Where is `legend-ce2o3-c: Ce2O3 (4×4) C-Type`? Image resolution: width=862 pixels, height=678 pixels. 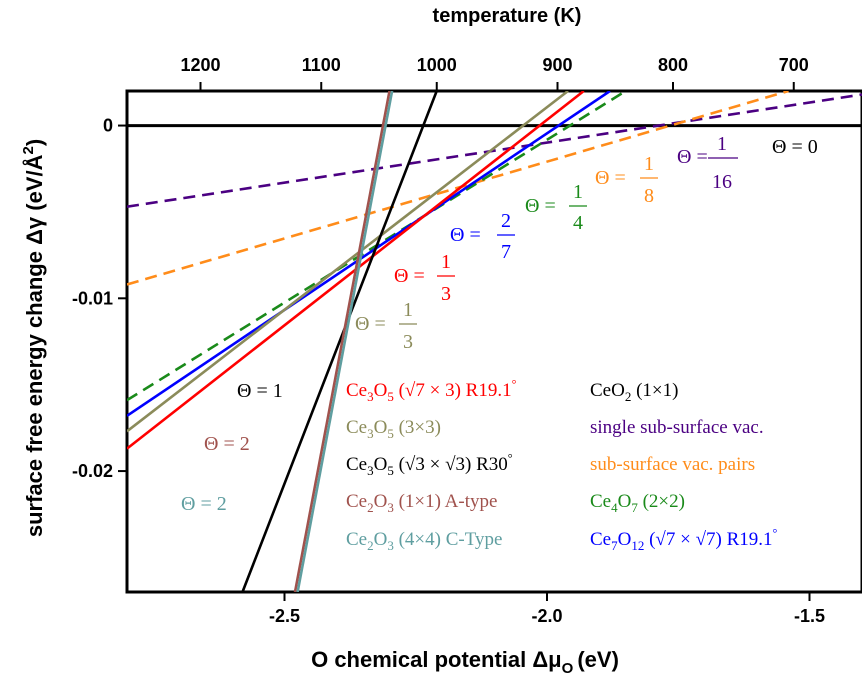
legend-ce2o3-c: Ce2O3 (4×4) C-Type is located at coordinates (424, 541).